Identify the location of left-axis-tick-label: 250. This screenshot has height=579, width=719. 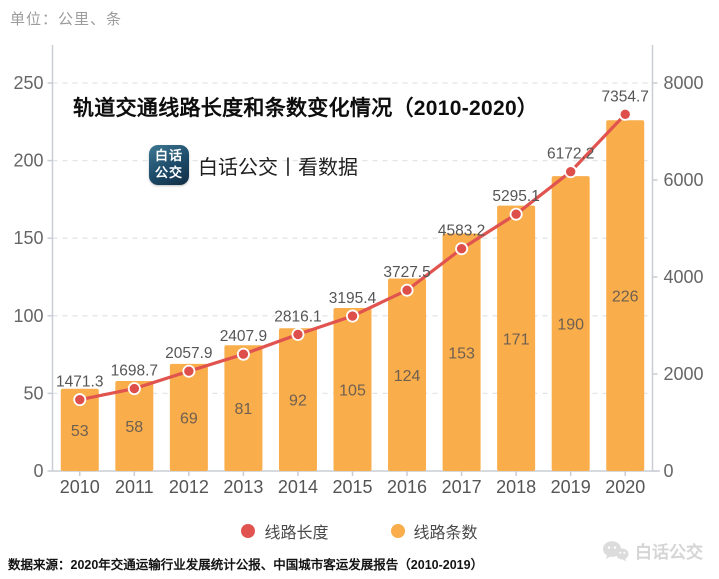
(28, 83).